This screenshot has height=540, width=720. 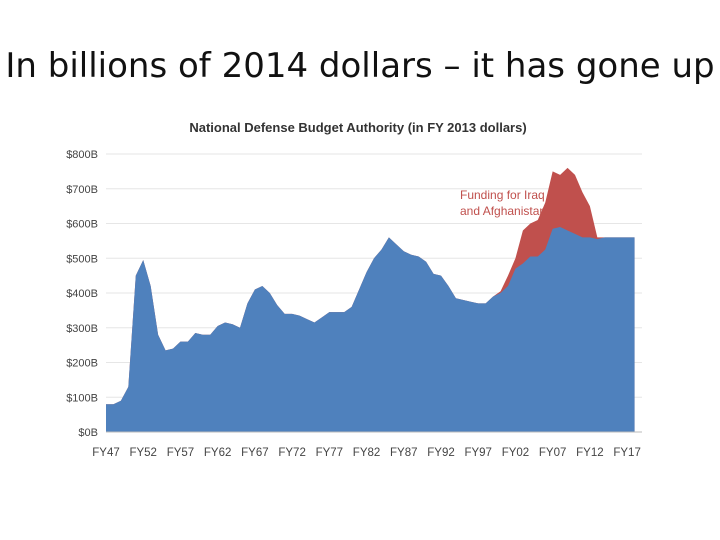 I want to click on x-tick-label: FY52, so click(x=143, y=453).